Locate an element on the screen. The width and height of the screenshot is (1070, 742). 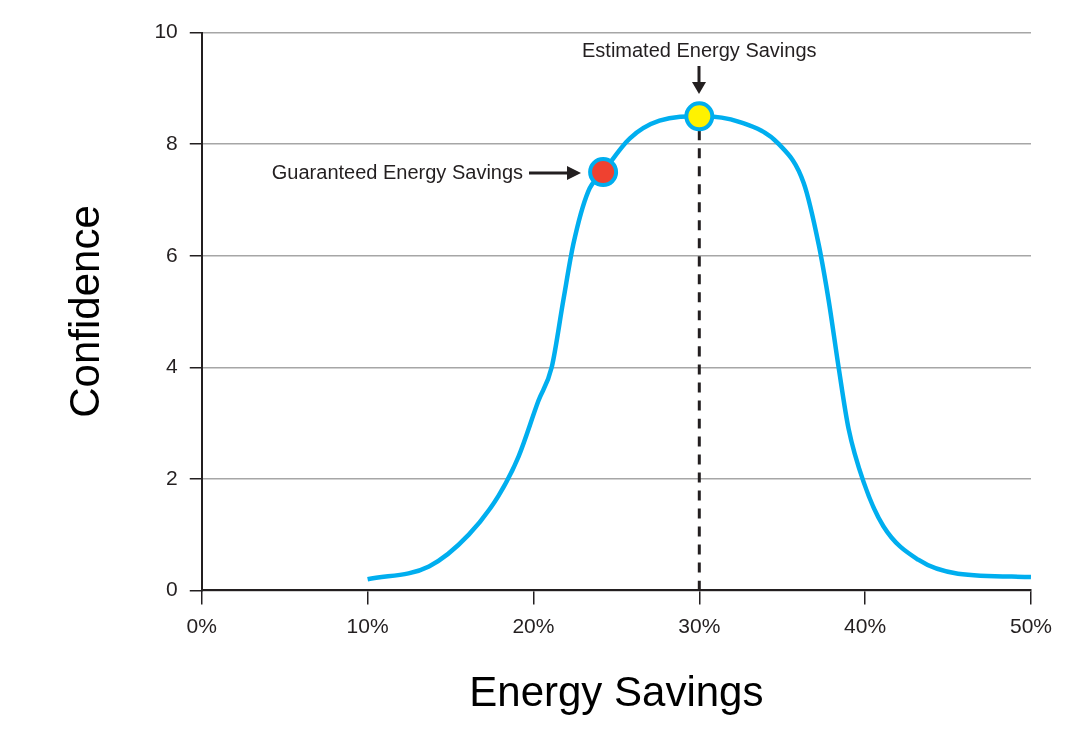
y-tick-label: 4 is located at coordinates (172, 366).